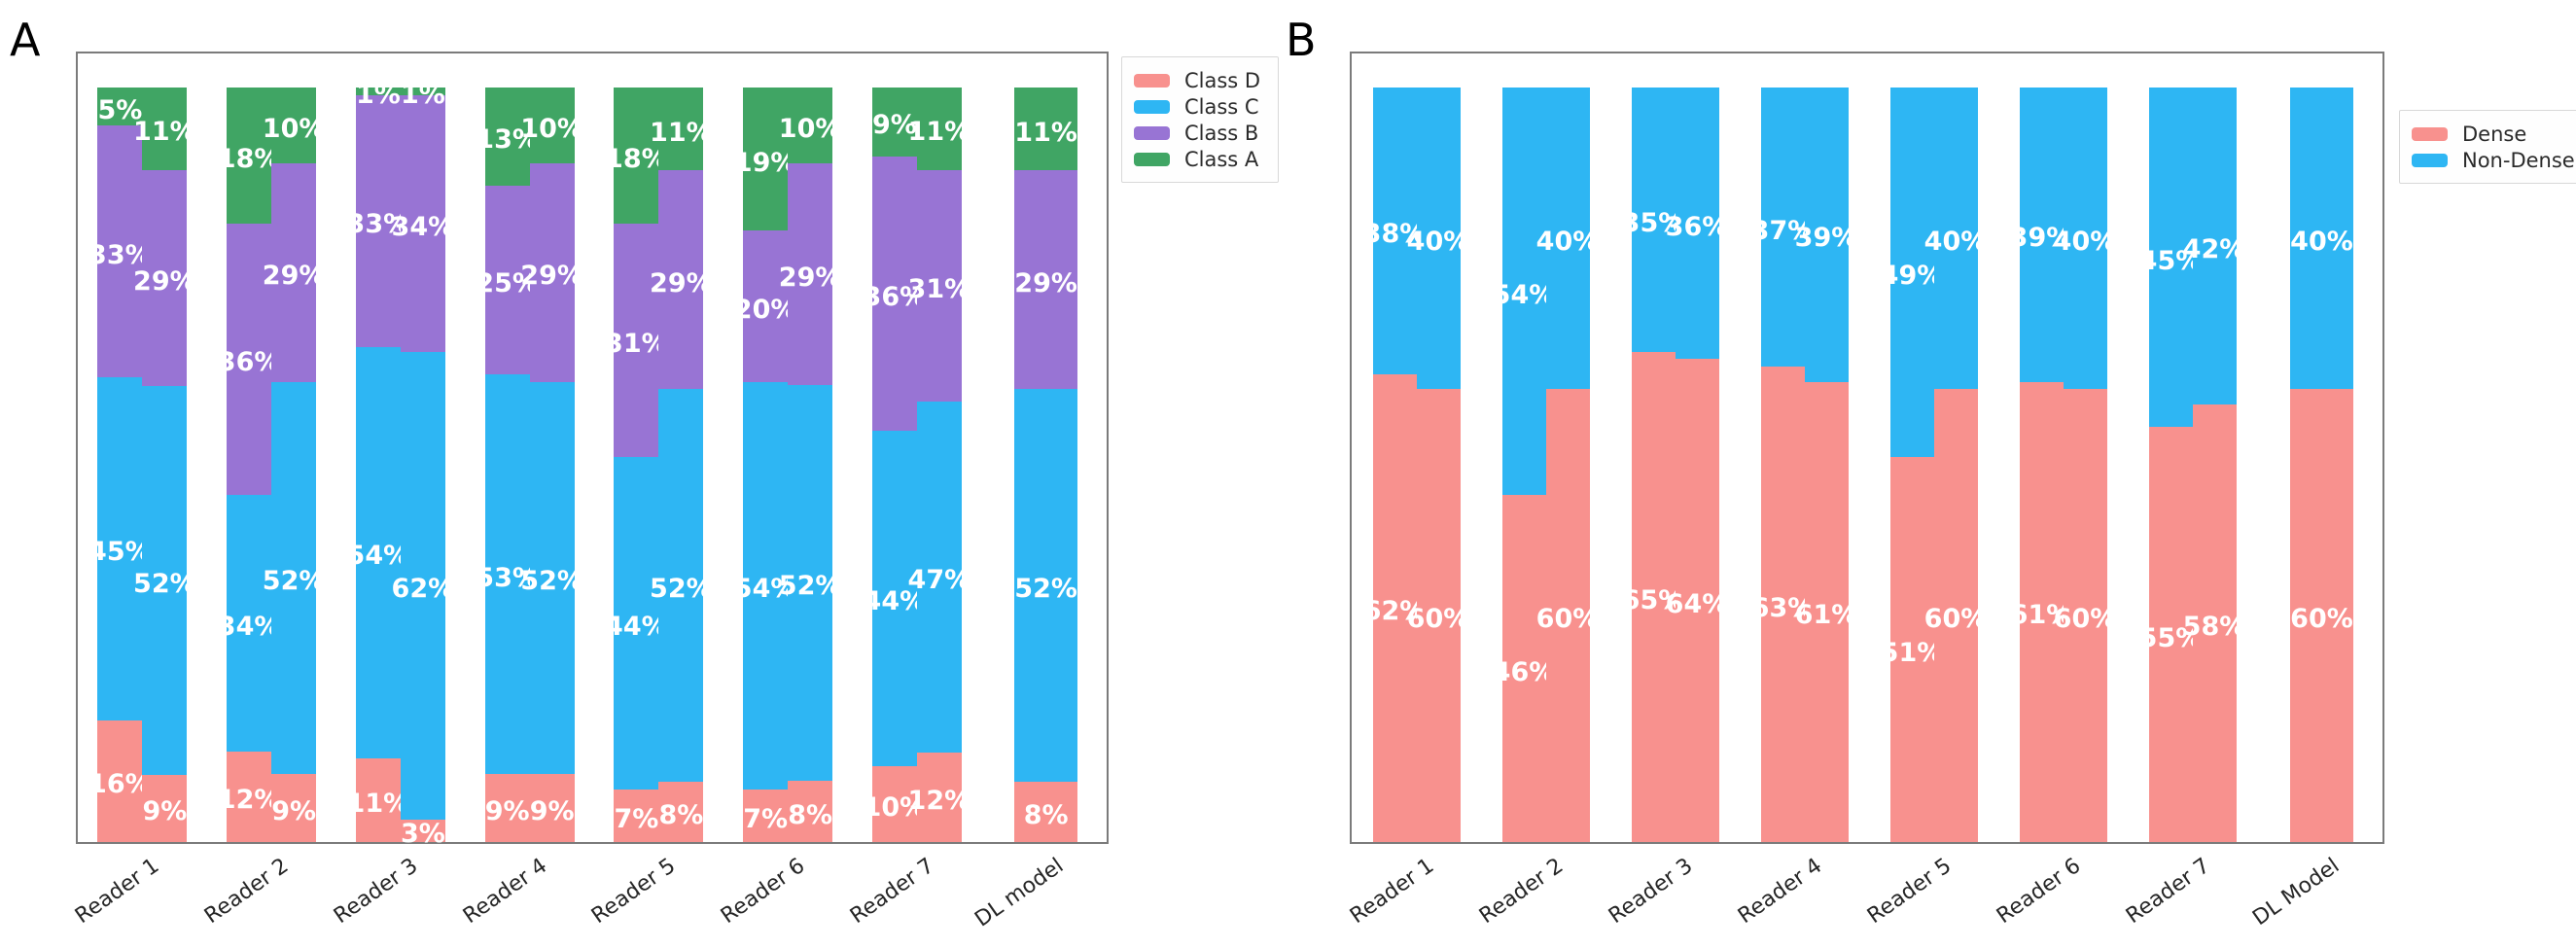 The height and width of the screenshot is (948, 2576). I want to click on legend-item: Class C, so click(1197, 106).